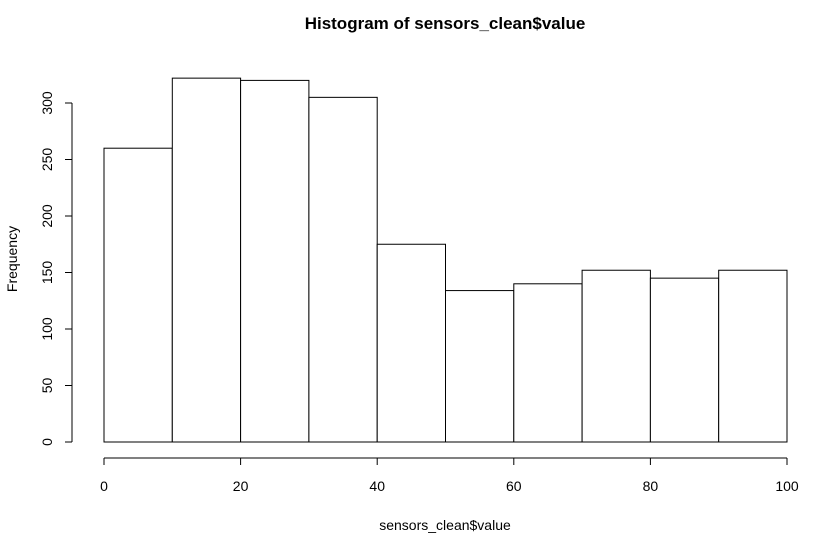 The width and height of the screenshot is (821, 544). Describe the element at coordinates (47, 216) in the screenshot. I see `y-tick-label: 200` at that location.